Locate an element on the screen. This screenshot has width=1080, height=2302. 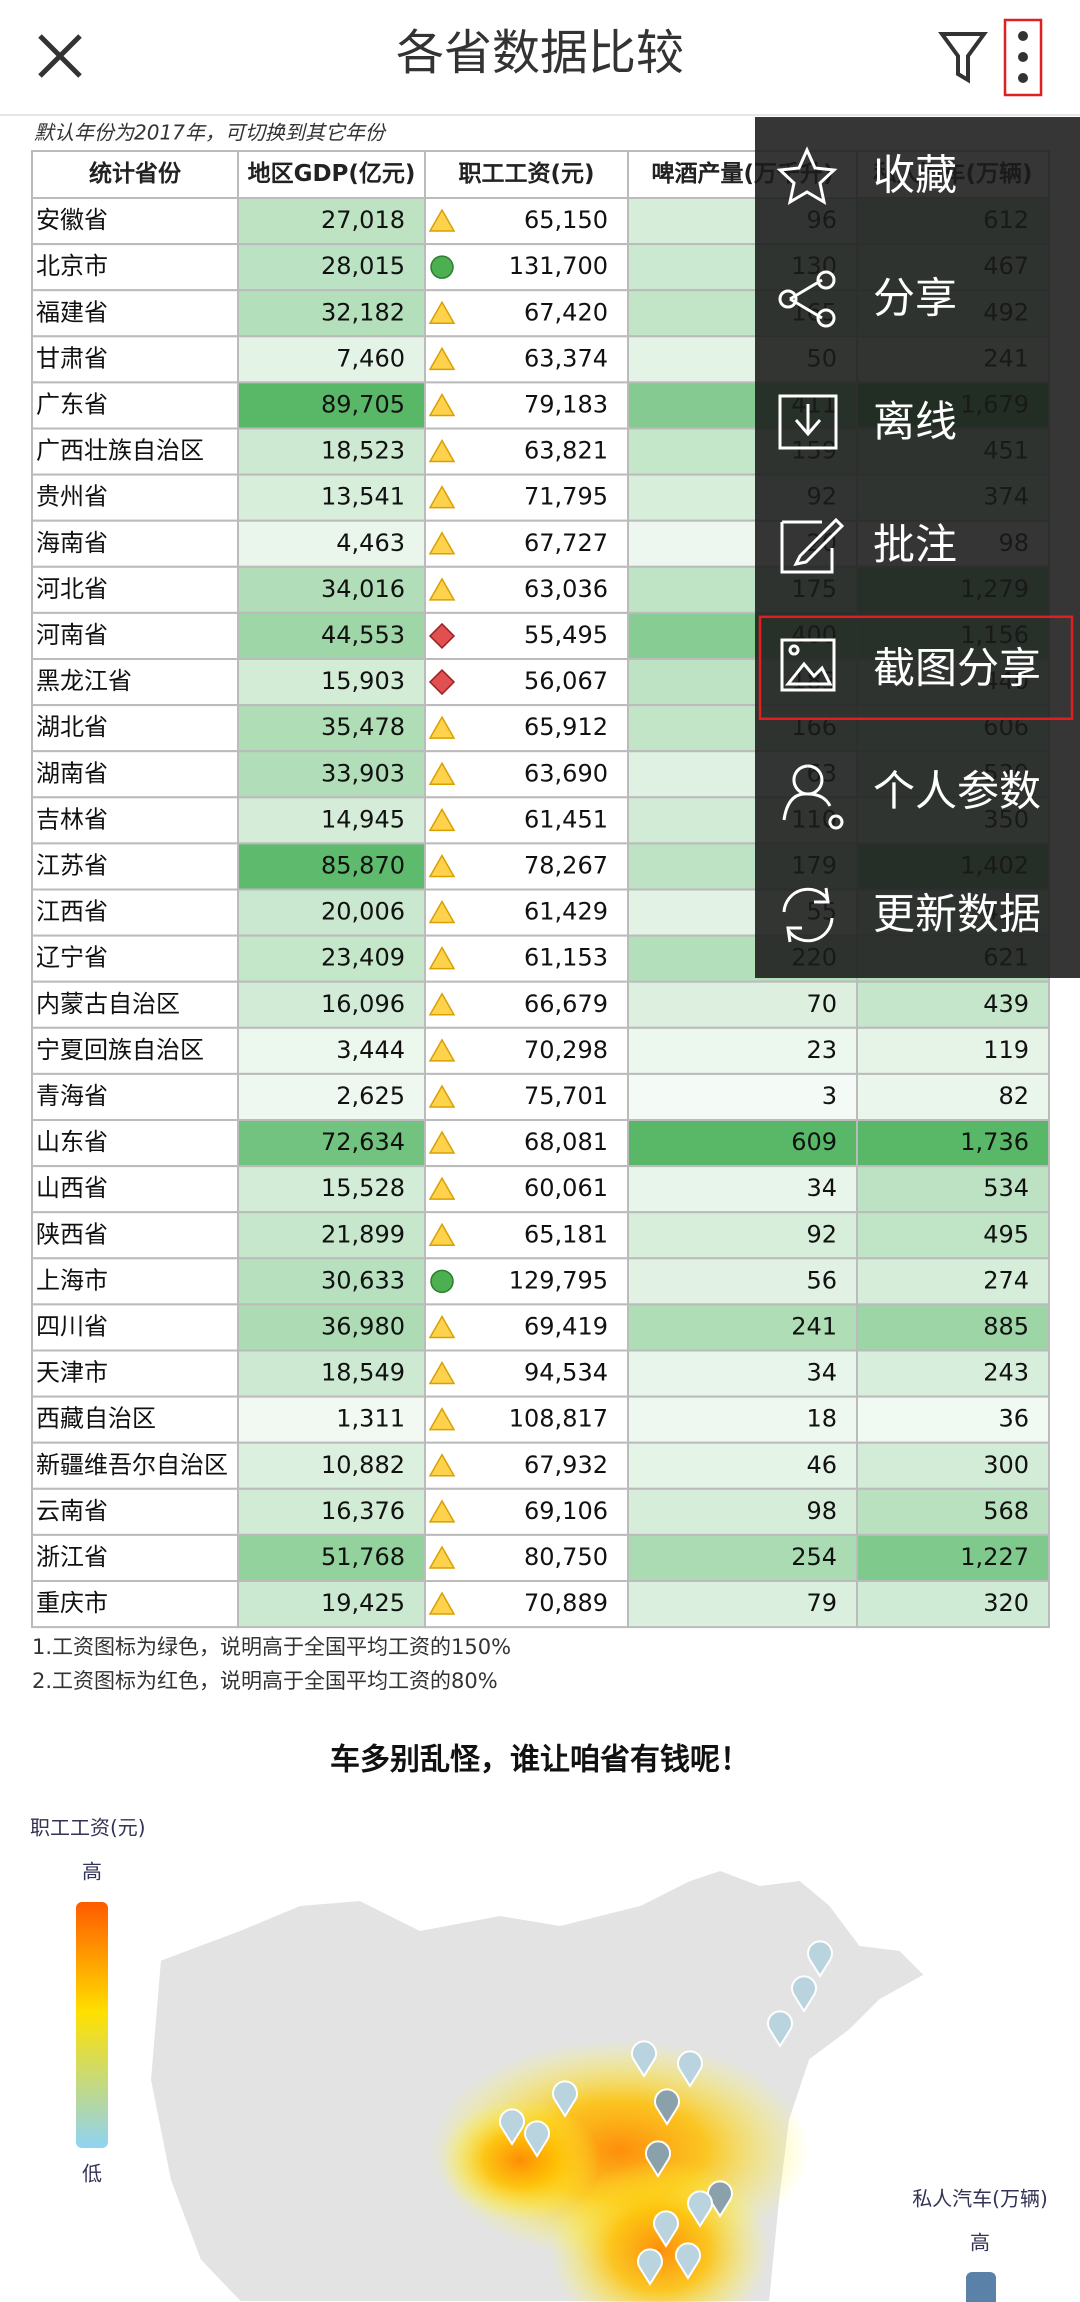
menu-item: 更新数据 is located at coordinates (911, 915).